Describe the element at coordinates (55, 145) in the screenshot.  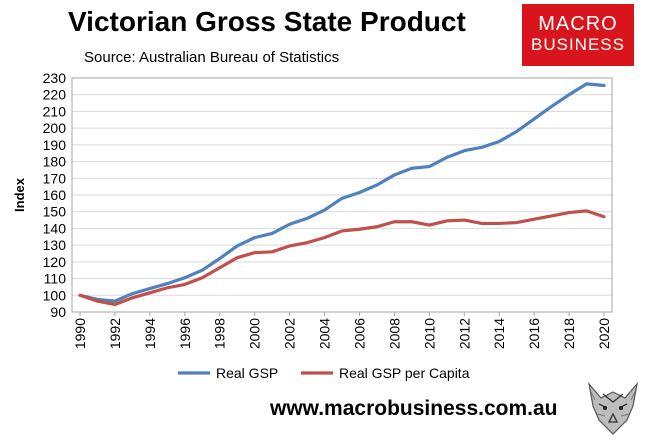
I see `y-tick-label: 190` at that location.